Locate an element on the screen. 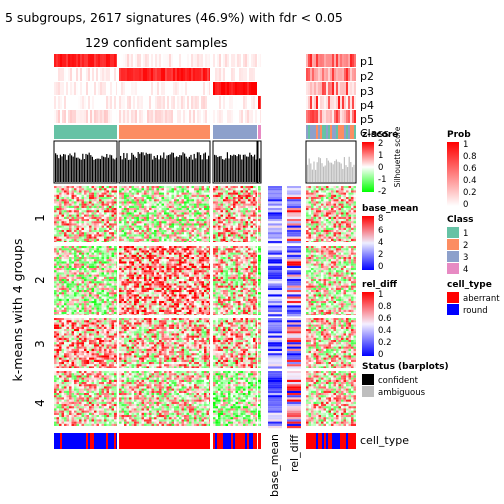 The width and height of the screenshot is (504, 504). row-group-label-2: 2 is located at coordinates (40, 280).